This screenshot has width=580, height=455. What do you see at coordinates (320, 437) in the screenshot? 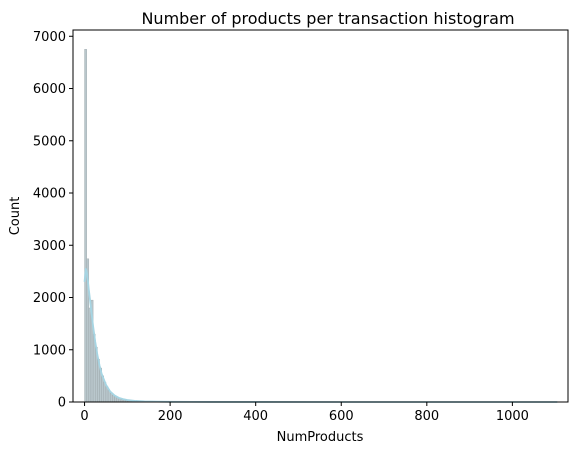
I see `x-axis-label: NumProducts` at bounding box center [320, 437].